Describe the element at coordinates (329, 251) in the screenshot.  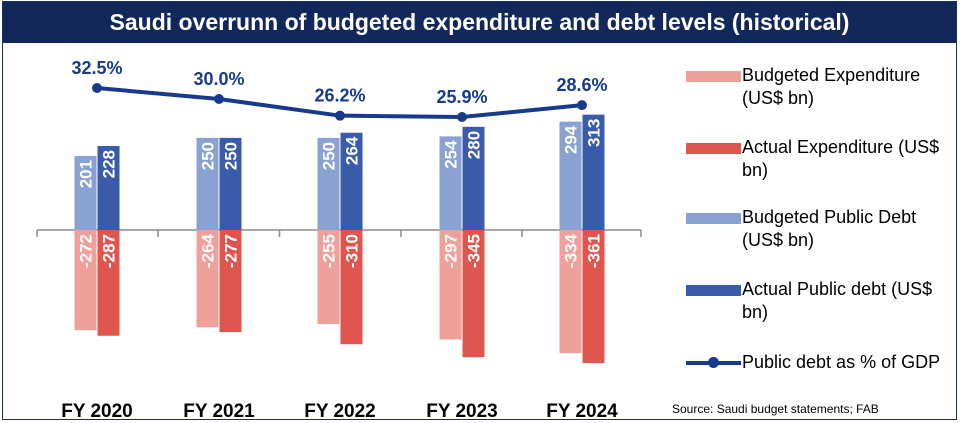
I see `bar-label-budgeted-expenditure: -255` at that location.